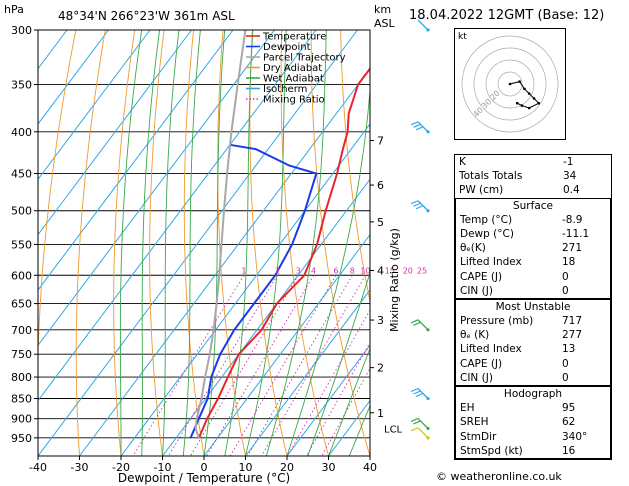 The width and height of the screenshot is (629, 486). What do you see at coordinates (408, 270) in the screenshot?
I see `mixing-ratio-label: 20` at bounding box center [408, 270].